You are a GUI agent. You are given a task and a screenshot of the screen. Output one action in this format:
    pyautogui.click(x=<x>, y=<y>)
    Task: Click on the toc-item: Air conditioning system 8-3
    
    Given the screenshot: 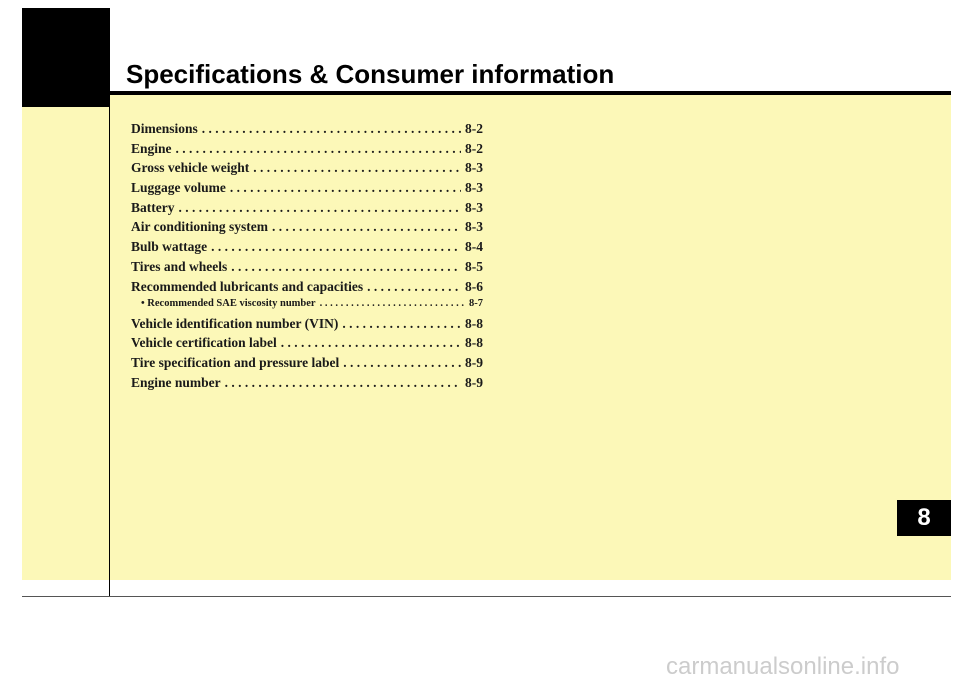 What is the action you would take?
    pyautogui.click(x=307, y=229)
    